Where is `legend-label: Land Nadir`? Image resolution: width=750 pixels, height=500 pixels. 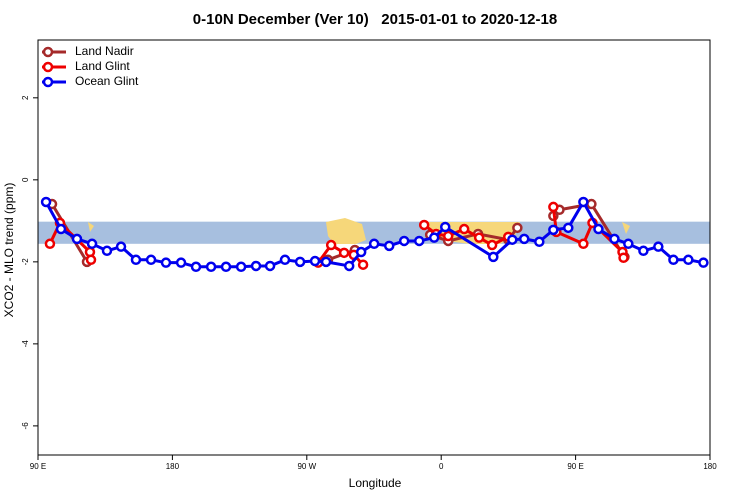 legend-label: Land Nadir is located at coordinates (104, 51).